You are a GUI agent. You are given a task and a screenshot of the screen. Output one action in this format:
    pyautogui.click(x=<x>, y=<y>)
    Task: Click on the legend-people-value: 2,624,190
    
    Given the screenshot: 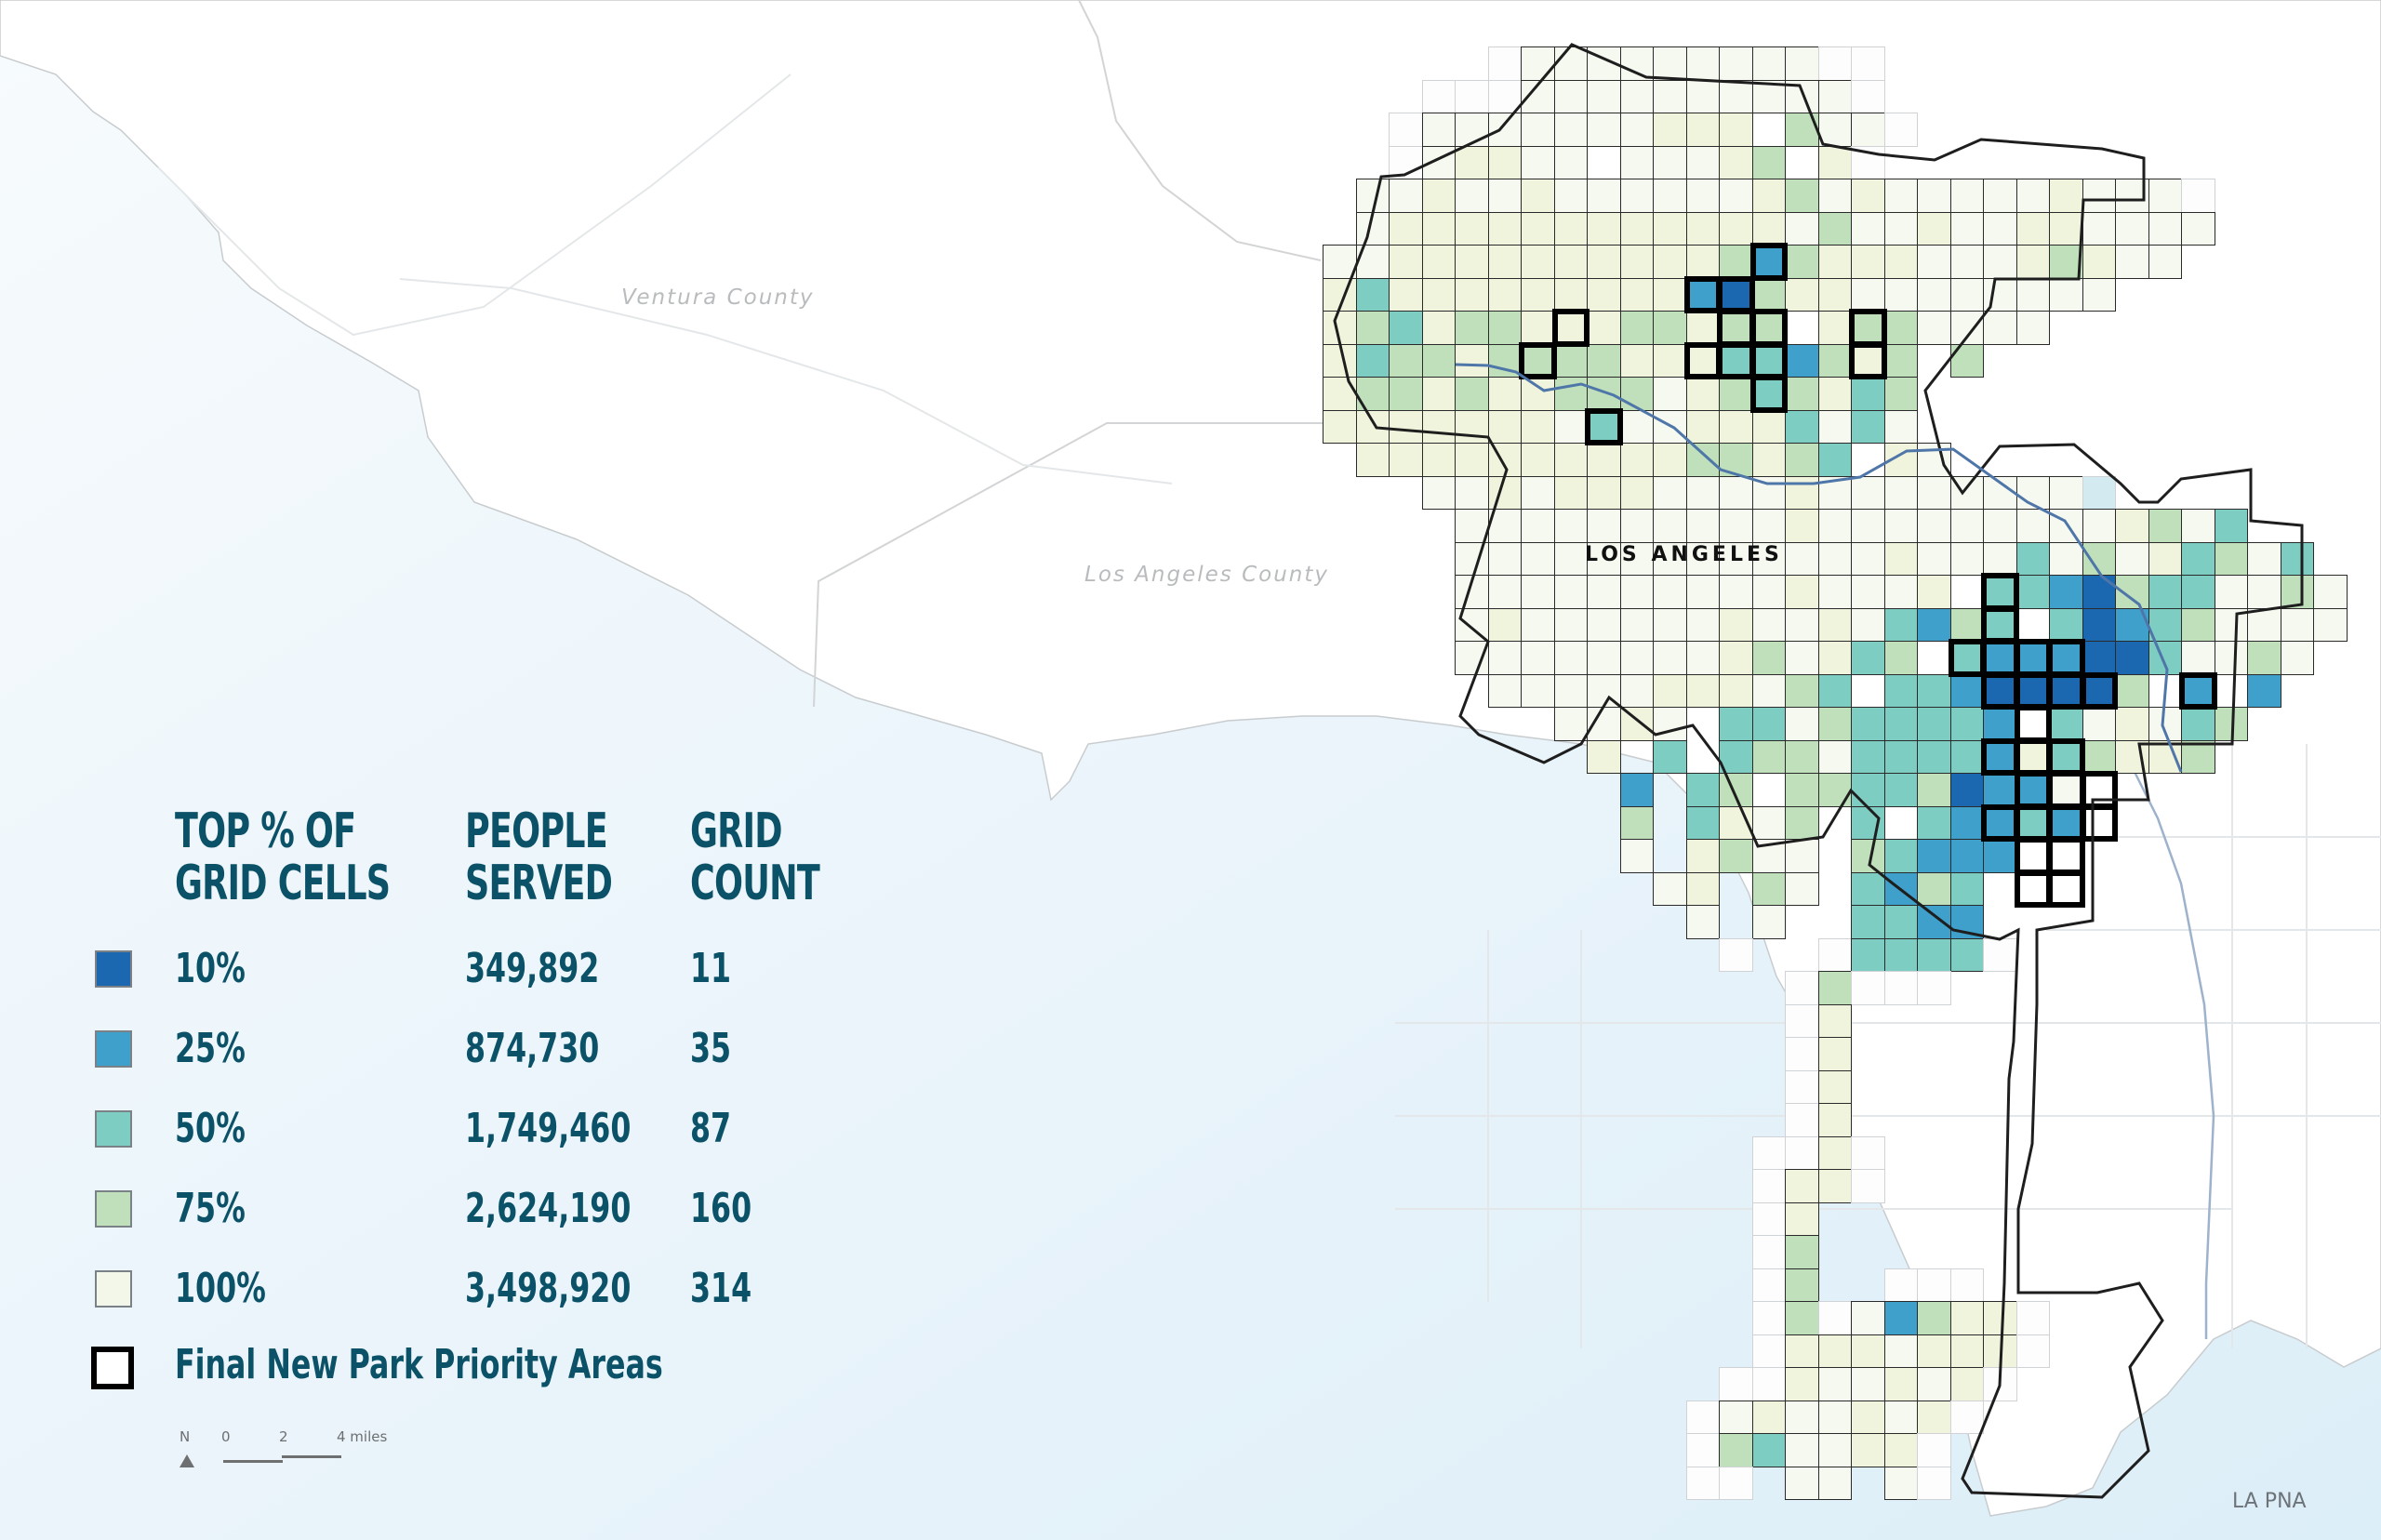 What is the action you would take?
    pyautogui.click(x=548, y=1208)
    